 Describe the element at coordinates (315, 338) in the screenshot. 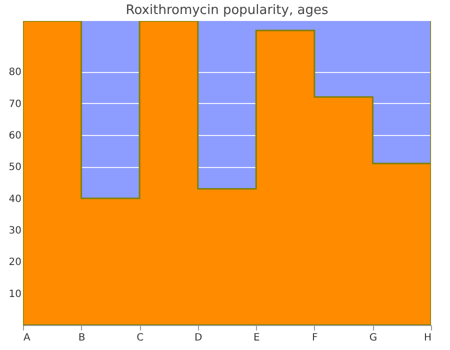

I see `x-tick-label: F` at that location.